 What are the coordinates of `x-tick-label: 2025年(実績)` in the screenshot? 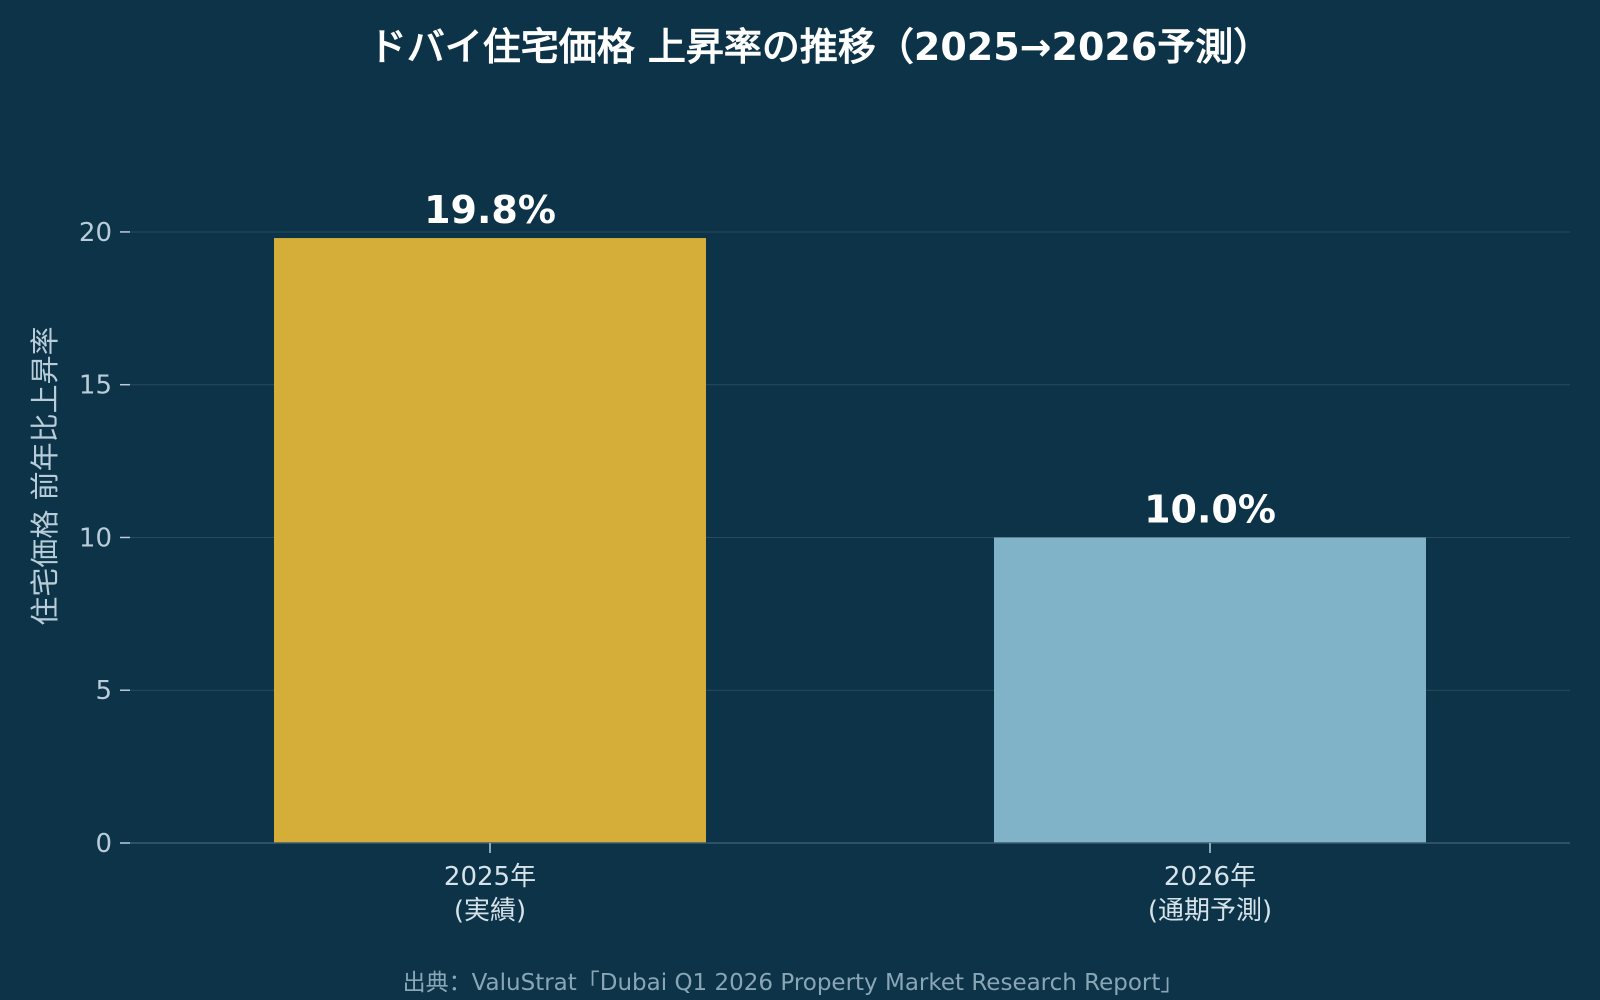 It's located at (490, 894).